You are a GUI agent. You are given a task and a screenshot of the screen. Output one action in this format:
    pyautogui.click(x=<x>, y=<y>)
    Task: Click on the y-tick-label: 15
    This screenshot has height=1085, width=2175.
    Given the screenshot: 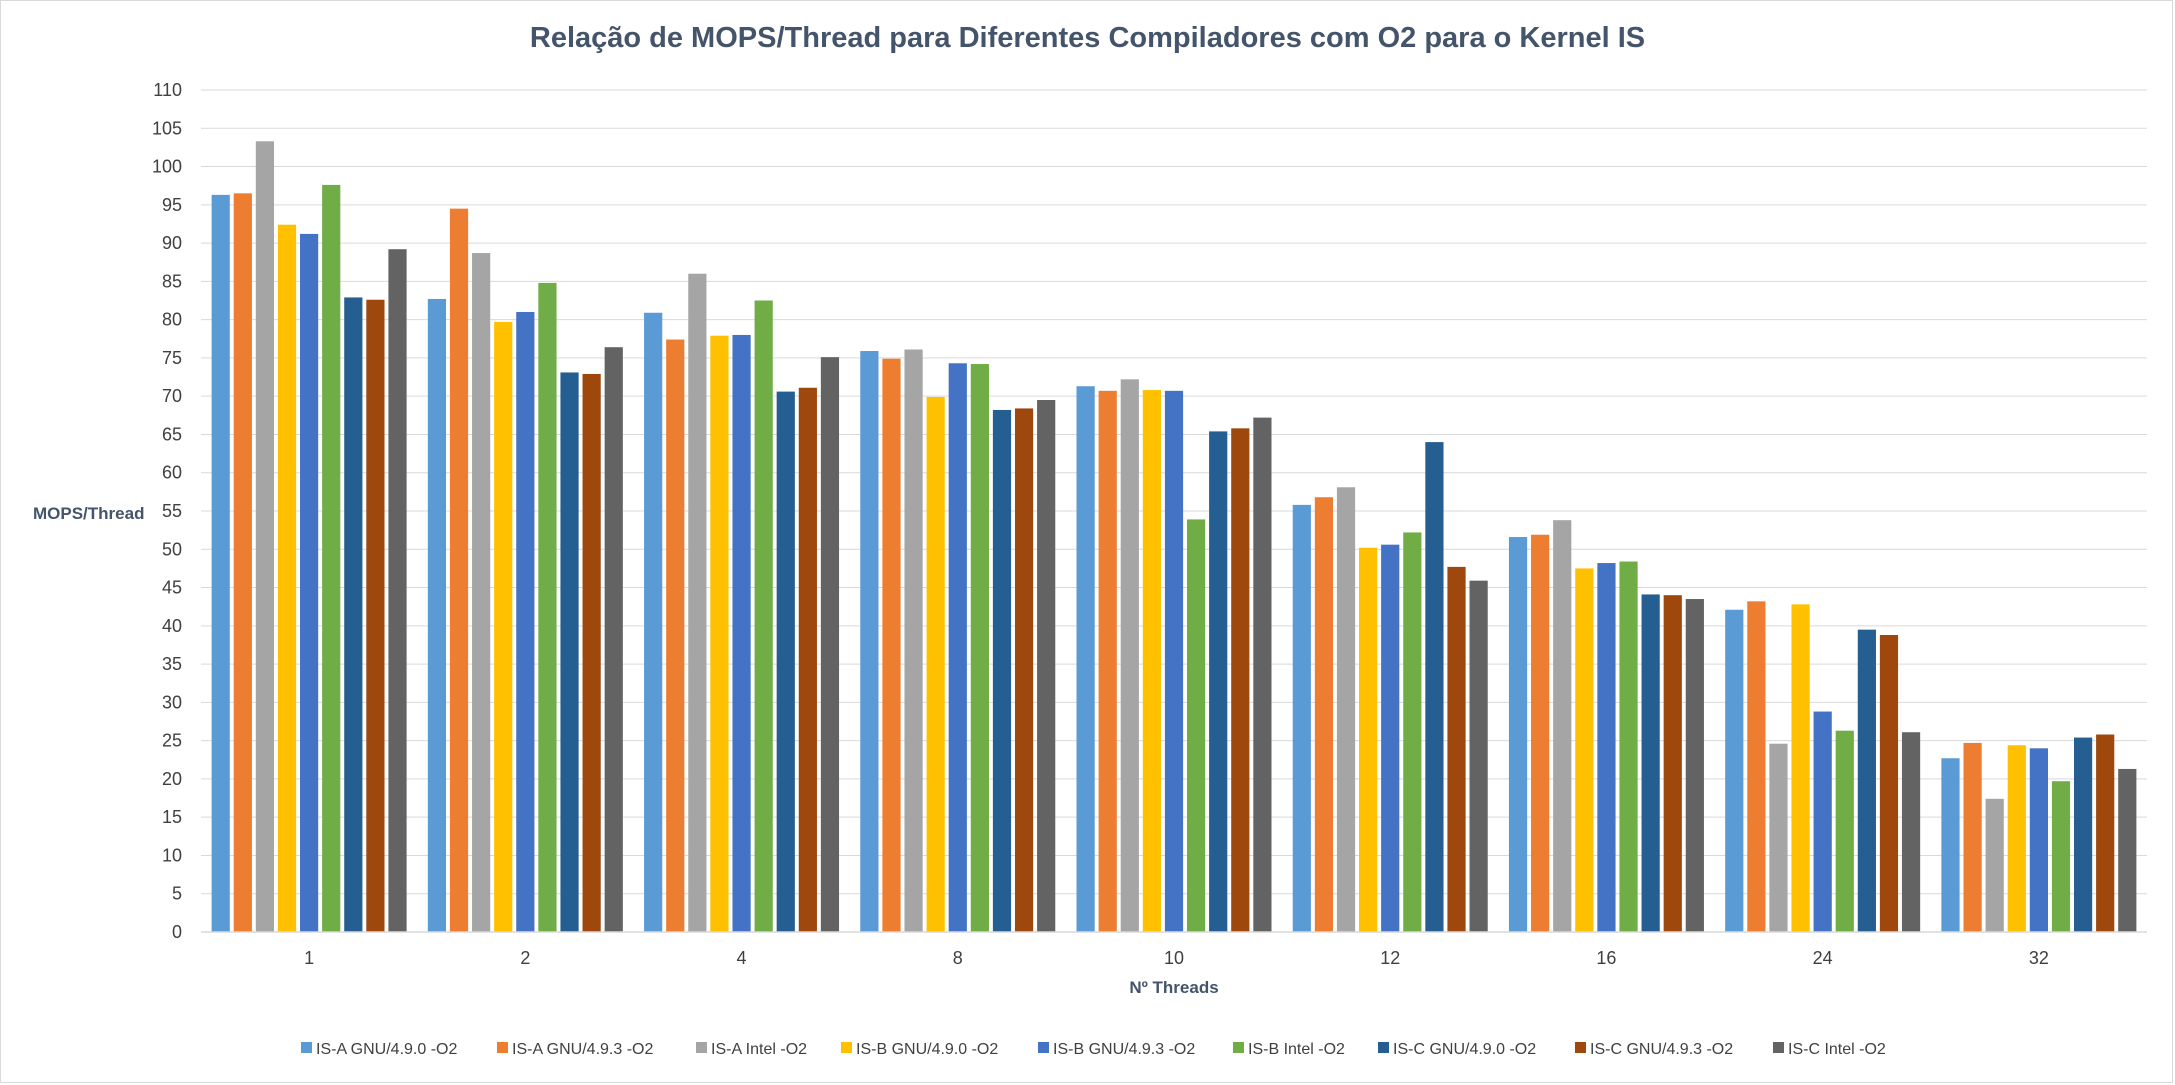 What is the action you would take?
    pyautogui.click(x=172, y=817)
    